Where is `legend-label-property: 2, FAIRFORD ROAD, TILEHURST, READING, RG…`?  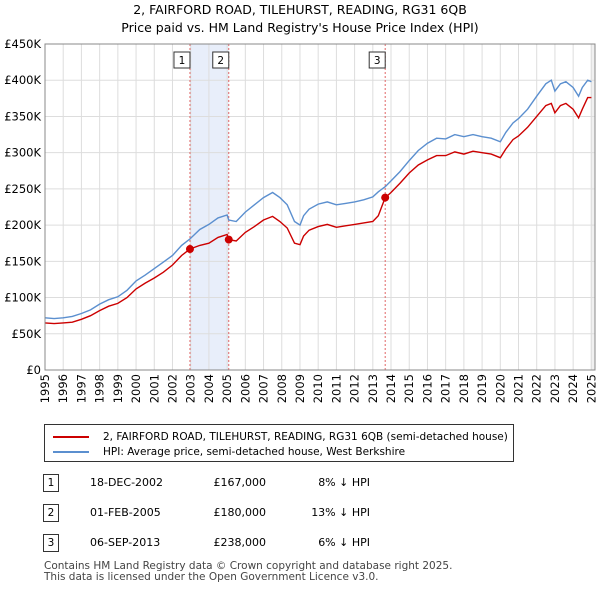
legend-label-property: 2, FAIRFORD ROAD, TILEHURST, READING, RG… is located at coordinates (305, 437).